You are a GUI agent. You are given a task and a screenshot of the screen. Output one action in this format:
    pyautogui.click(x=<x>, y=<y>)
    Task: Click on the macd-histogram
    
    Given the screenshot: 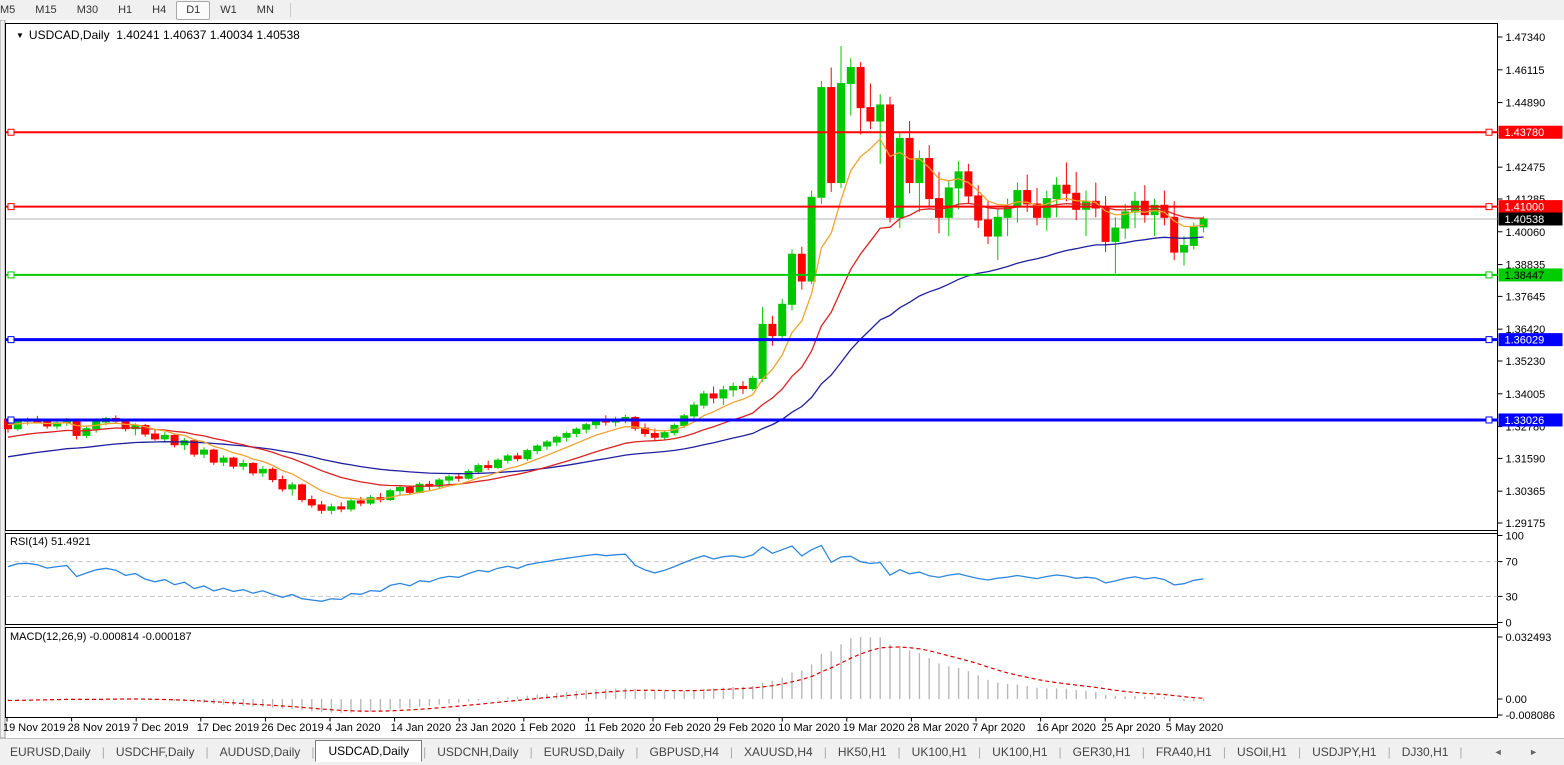 What is the action you would take?
    pyautogui.click(x=606, y=675)
    